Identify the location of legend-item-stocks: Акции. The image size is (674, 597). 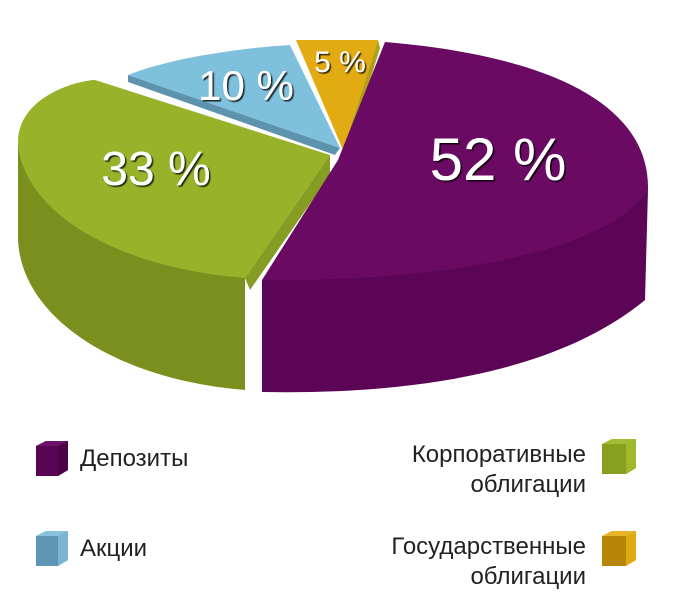
(89, 549).